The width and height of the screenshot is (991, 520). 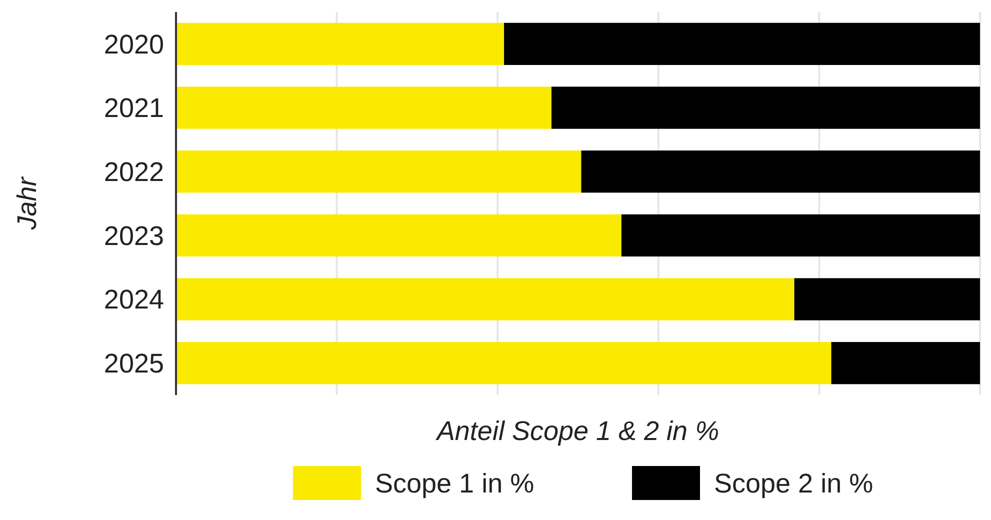 What do you see at coordinates (794, 483) in the screenshot?
I see `legend-label: Scope 2 in %` at bounding box center [794, 483].